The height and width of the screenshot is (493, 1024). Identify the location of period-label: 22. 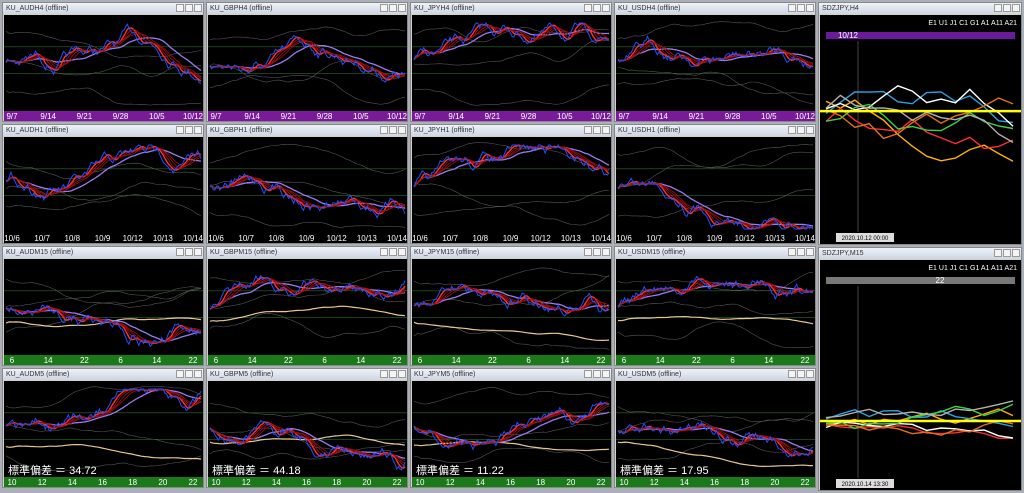
(940, 280).